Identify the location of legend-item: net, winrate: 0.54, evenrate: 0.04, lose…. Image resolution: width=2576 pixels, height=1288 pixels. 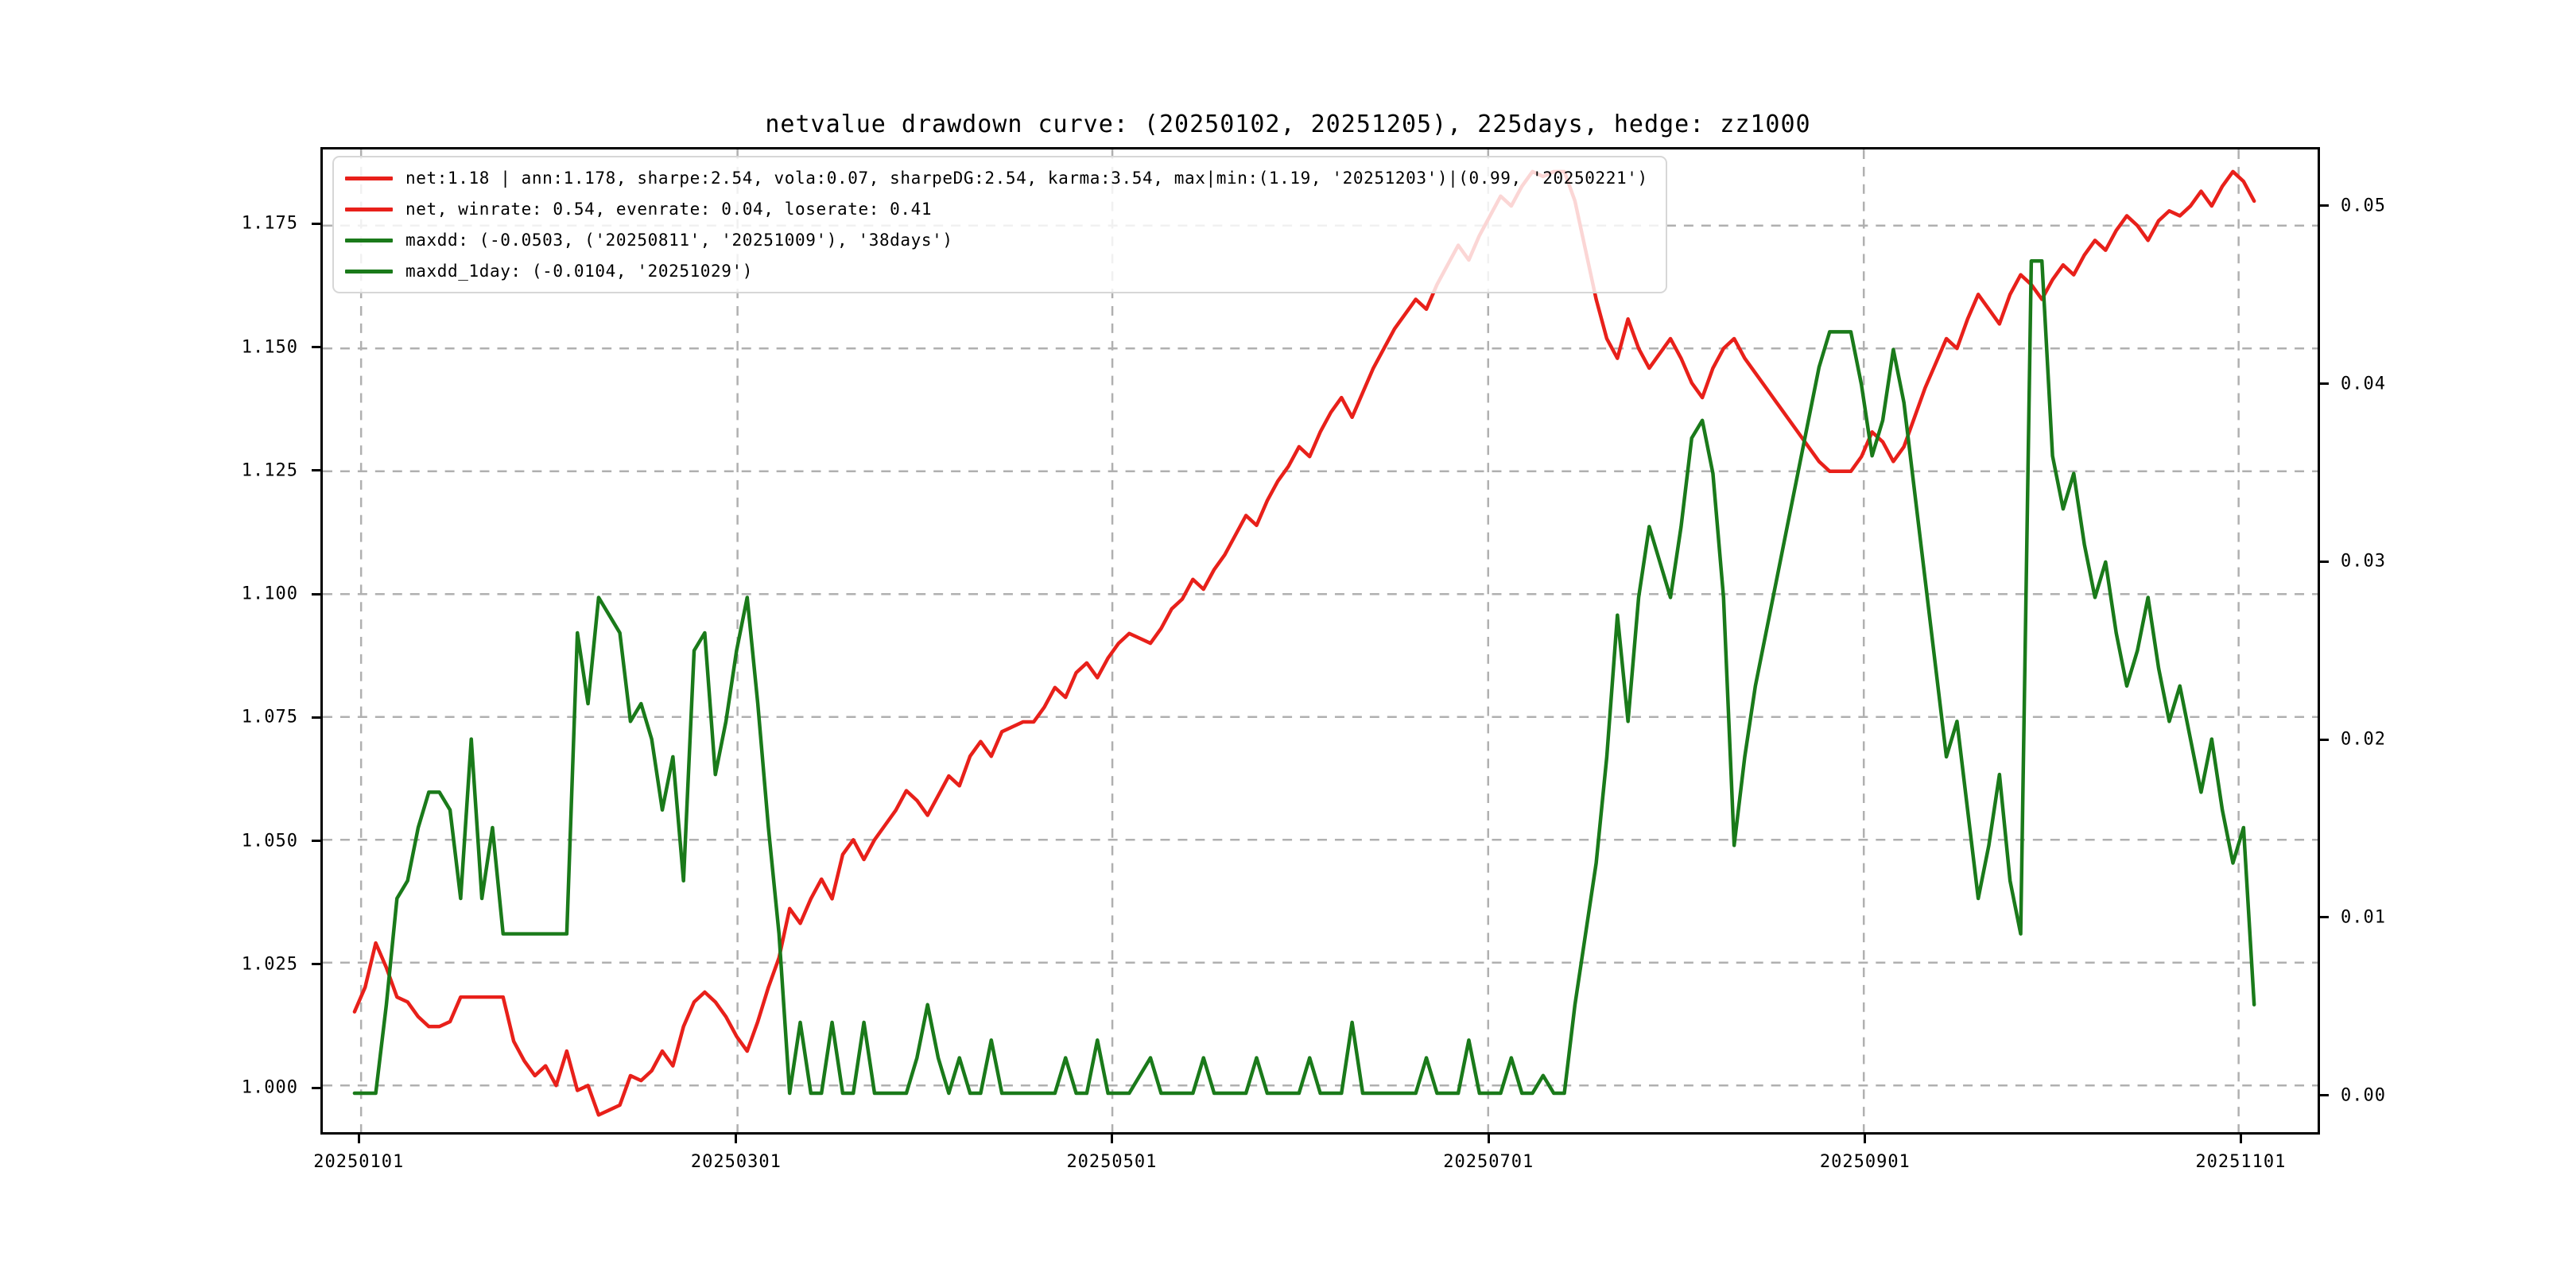
(997, 209).